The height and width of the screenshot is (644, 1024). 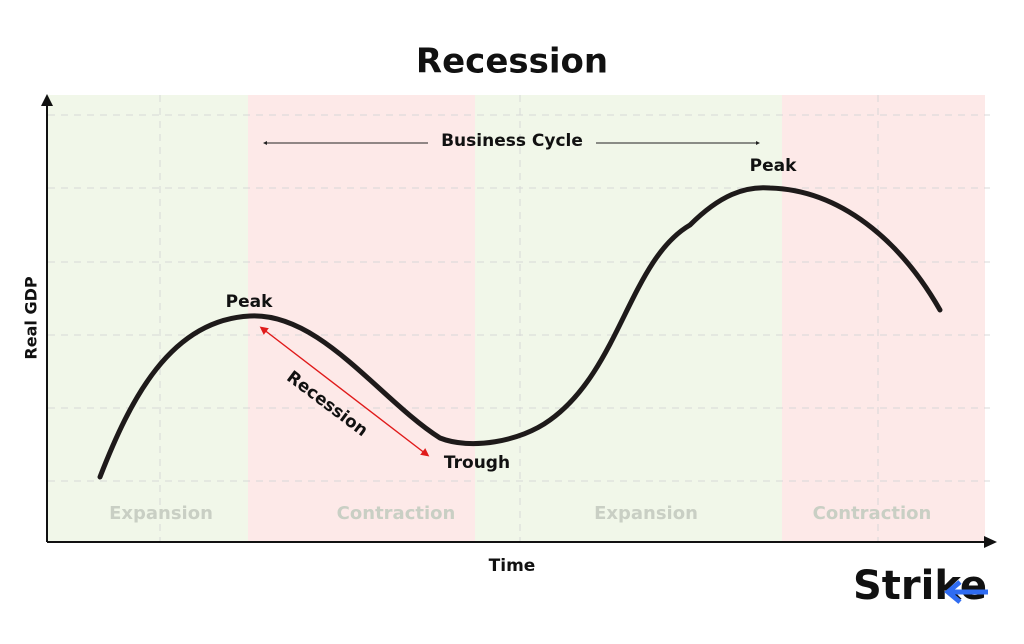 I want to click on logo: Strike, so click(x=920, y=586).